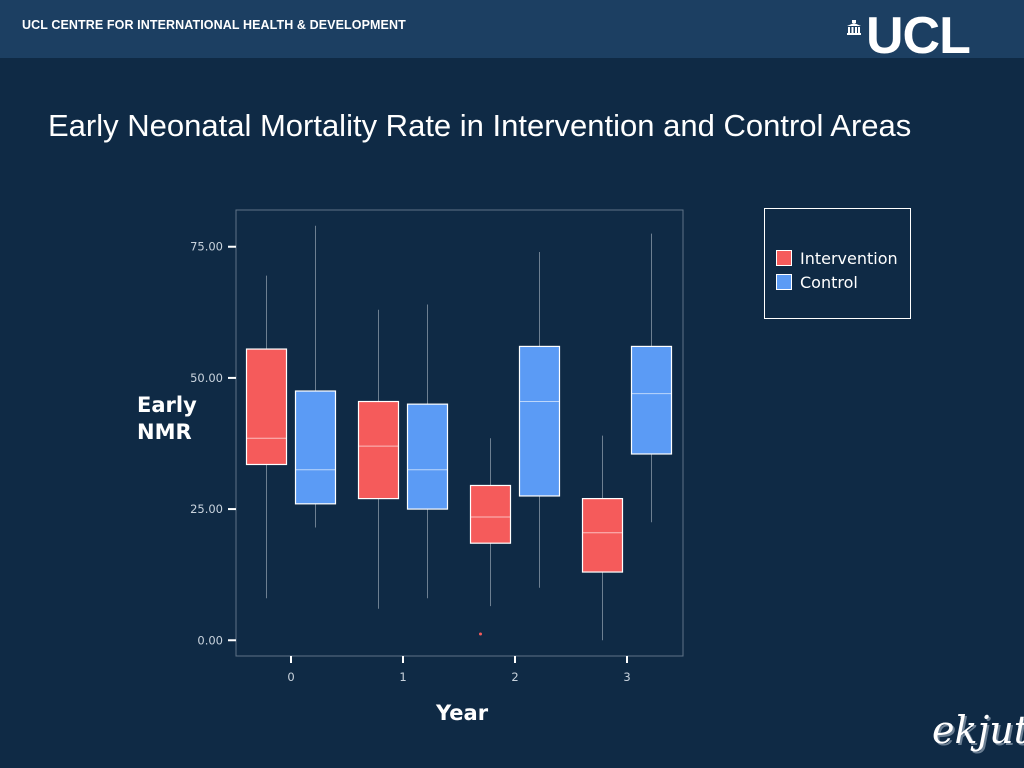 The width and height of the screenshot is (1024, 768). Describe the element at coordinates (854, 27) in the screenshot. I see `portico-icon` at that location.